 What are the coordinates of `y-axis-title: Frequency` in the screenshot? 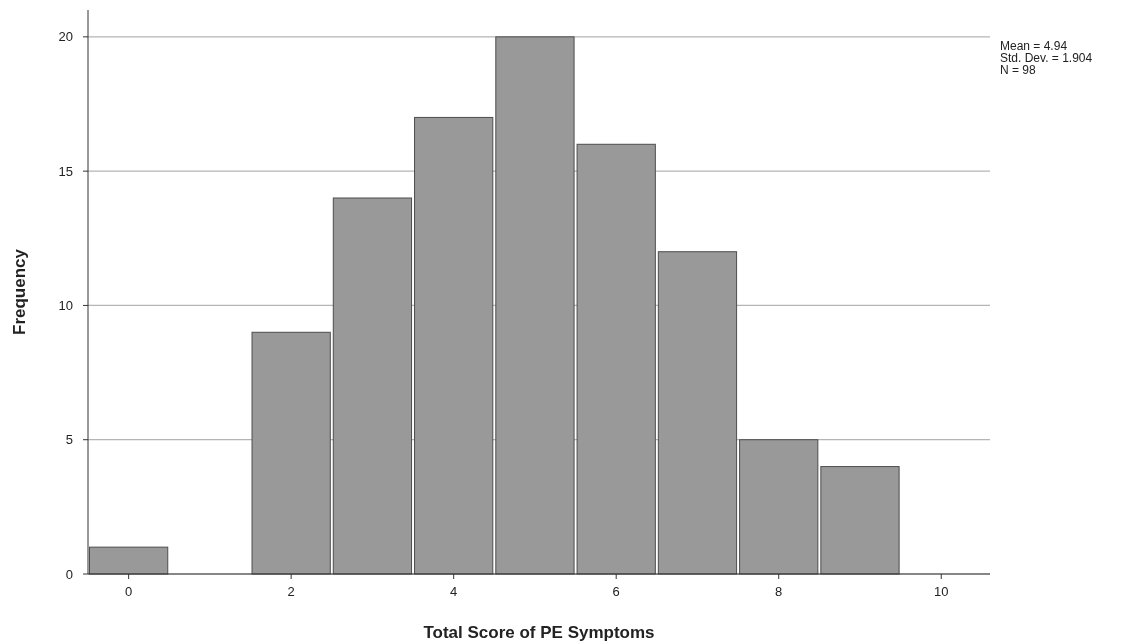 It's located at (19, 291).